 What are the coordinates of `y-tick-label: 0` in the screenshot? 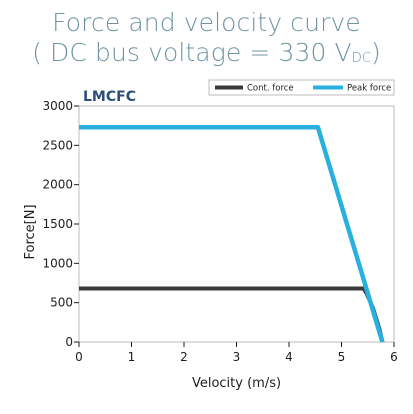 It's located at (69, 342).